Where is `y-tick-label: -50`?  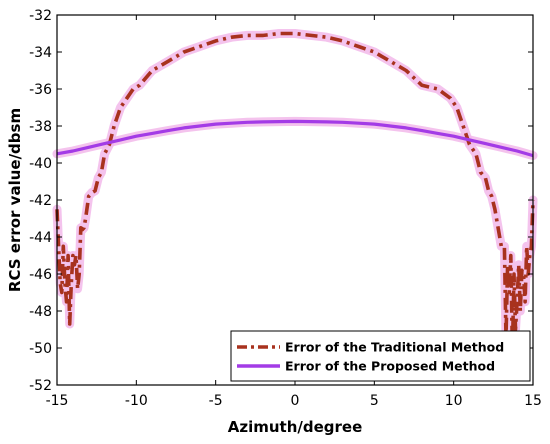
y-tick-label: -50 is located at coordinates (40, 349).